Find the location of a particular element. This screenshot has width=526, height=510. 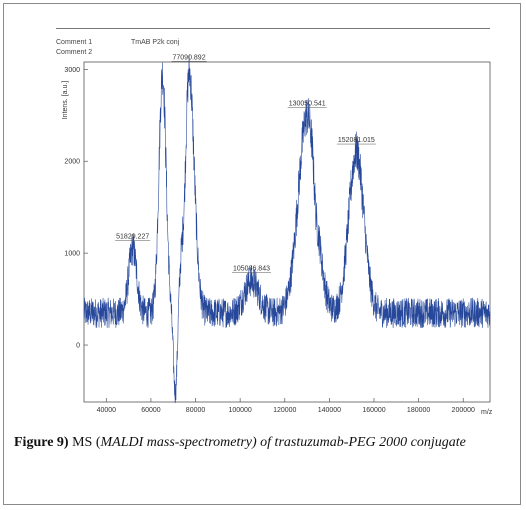

comment1-value: TmAB P2k conj is located at coordinates (155, 42).